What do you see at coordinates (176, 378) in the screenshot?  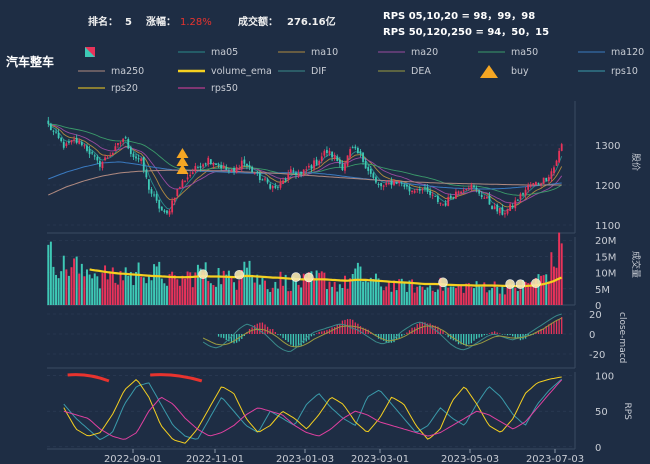 I see `rps-threshold-marker` at bounding box center [176, 378].